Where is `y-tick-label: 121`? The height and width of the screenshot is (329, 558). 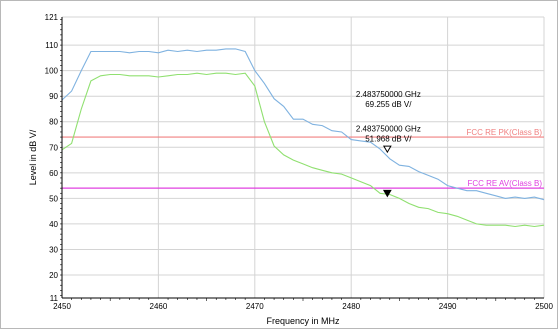
y-tick-label: 121 is located at coordinates (52, 17).